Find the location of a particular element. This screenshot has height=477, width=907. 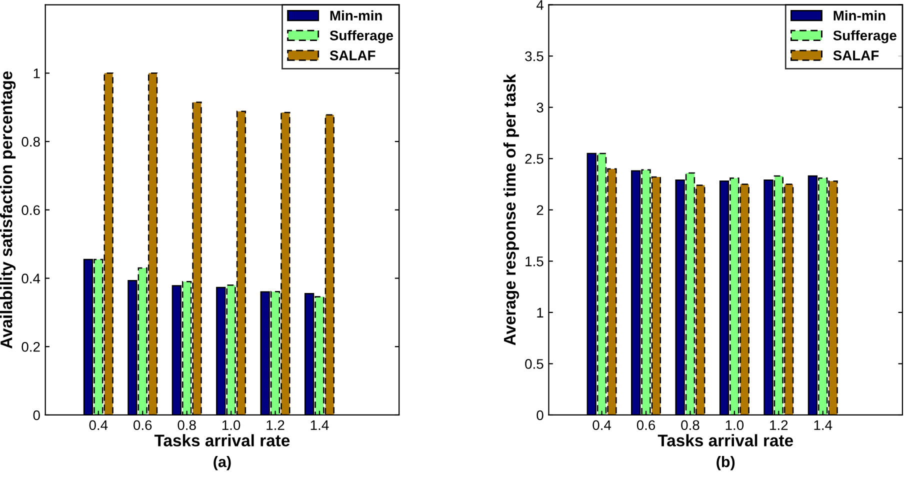

y-tick-label: 0.2 is located at coordinates (31, 347).